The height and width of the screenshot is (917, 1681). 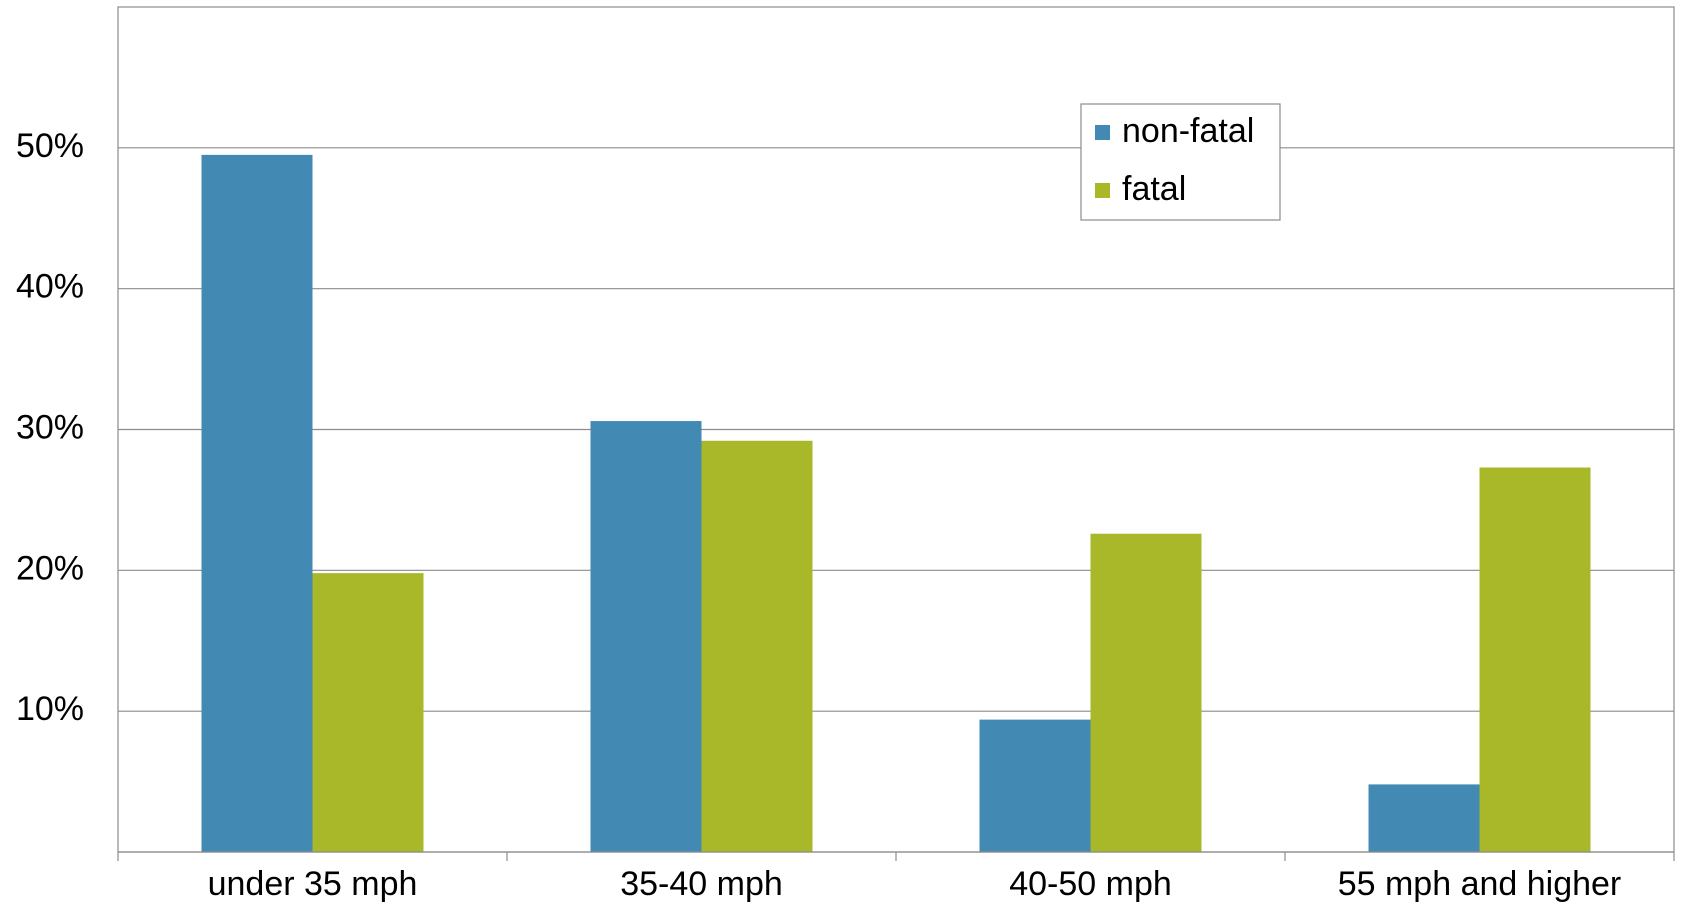 I want to click on x-tick-label: under 35 mph, so click(x=313, y=884).